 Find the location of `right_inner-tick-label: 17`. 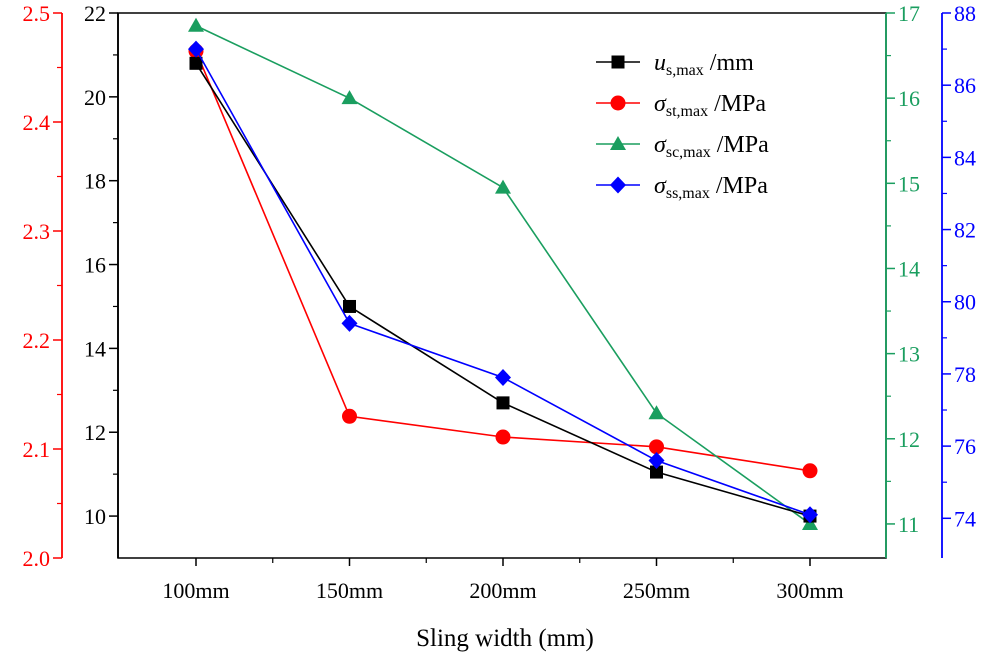

right_inner-tick-label: 17 is located at coordinates (909, 13).